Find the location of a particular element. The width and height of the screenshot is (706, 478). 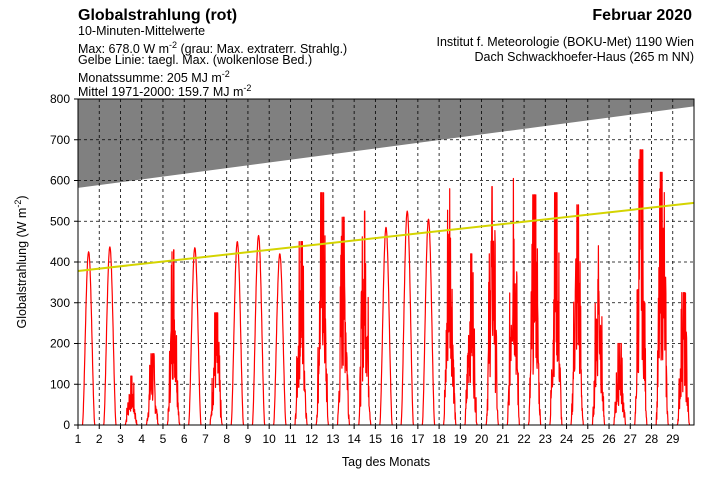

info-max-text: Max: 678.0 W m is located at coordinates (123, 49).